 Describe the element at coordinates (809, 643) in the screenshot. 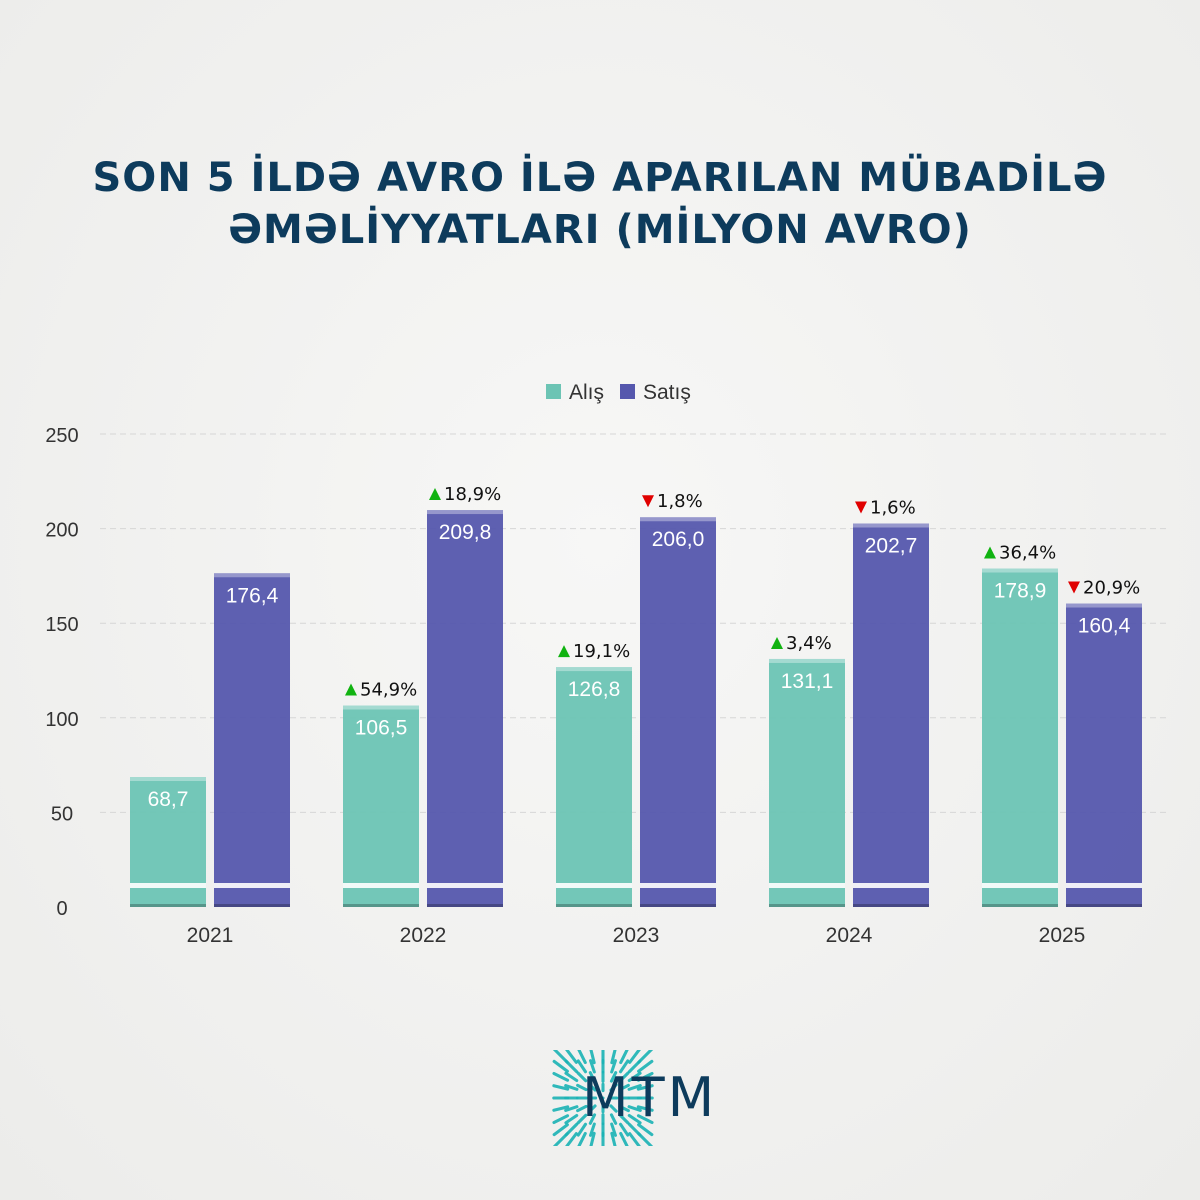

I see `change-label: 3,4%` at that location.